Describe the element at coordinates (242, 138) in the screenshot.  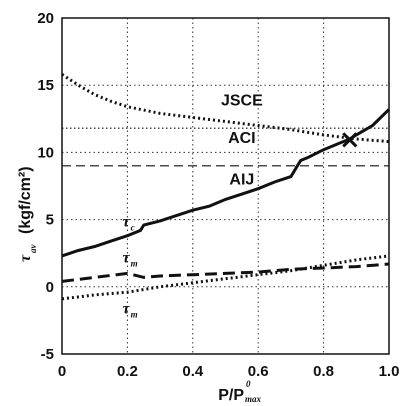
I see `curve-label: ACI` at that location.